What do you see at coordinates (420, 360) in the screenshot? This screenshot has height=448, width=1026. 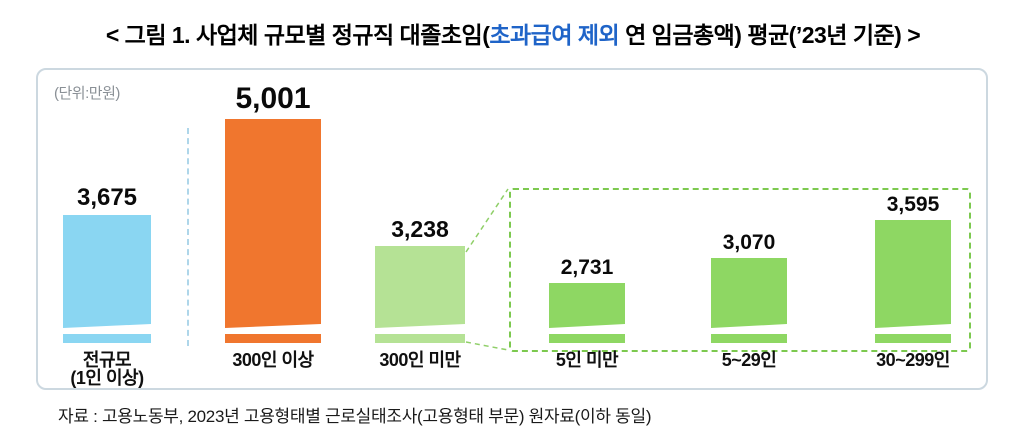 I see `bar-category-label: 300인 미만` at bounding box center [420, 360].